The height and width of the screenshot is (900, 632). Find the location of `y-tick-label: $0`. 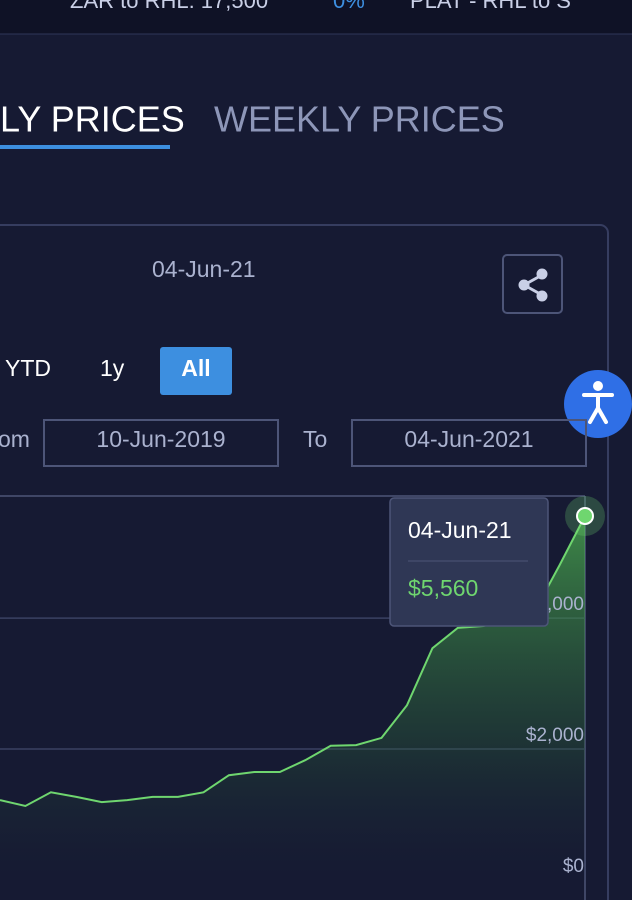

y-tick-label: $0 is located at coordinates (573, 866).